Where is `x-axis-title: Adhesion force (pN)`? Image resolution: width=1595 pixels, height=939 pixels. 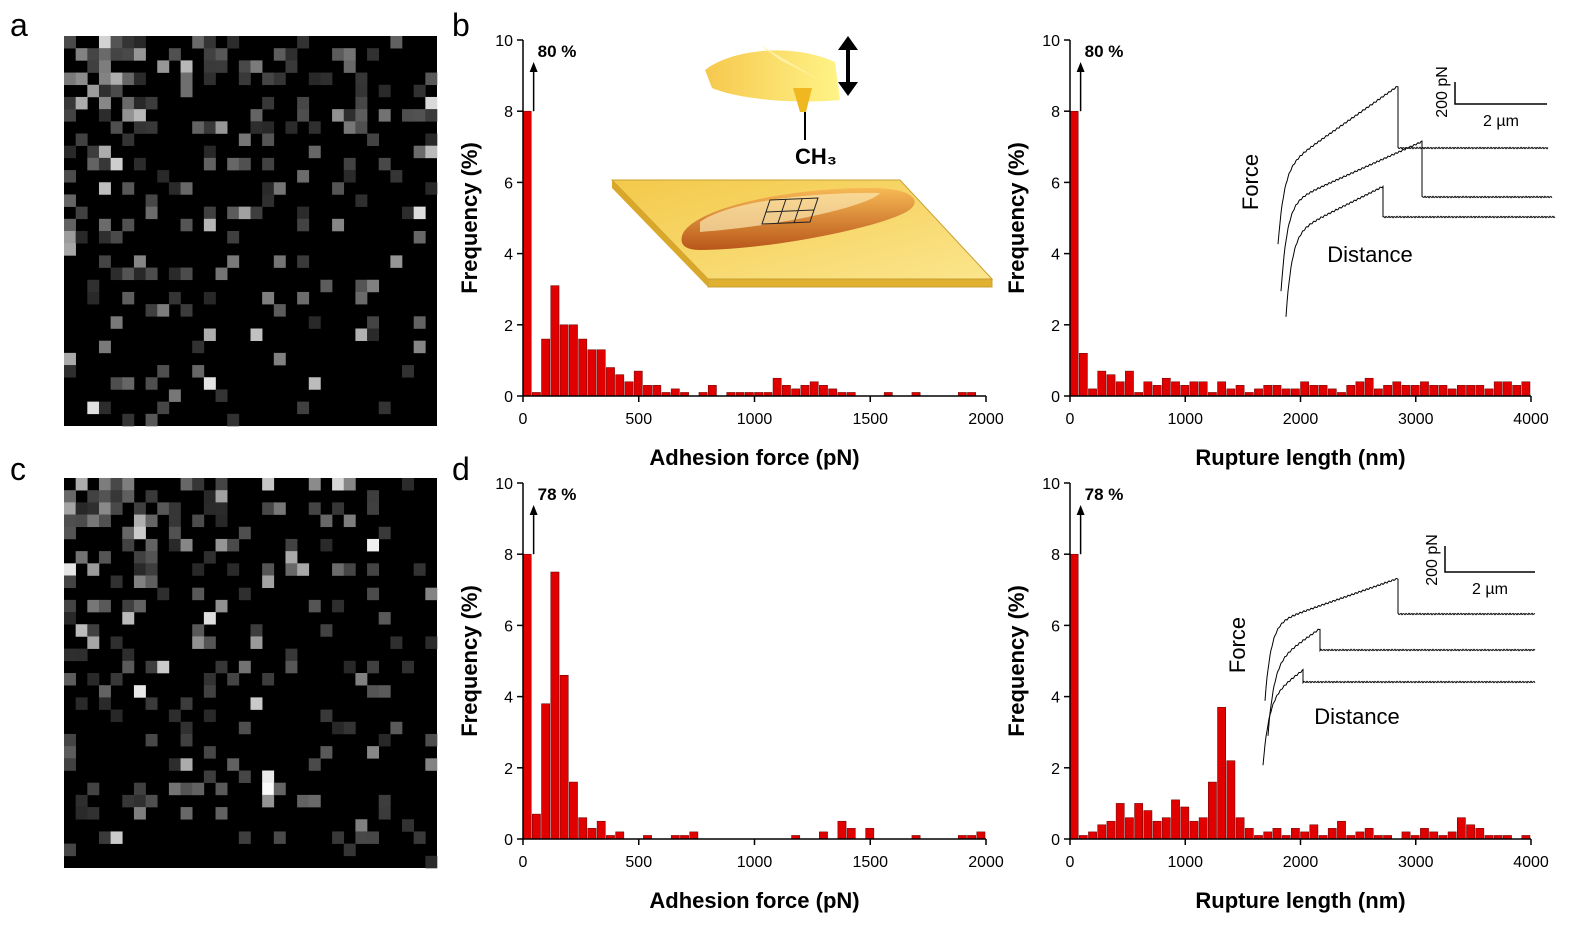
x-axis-title: Adhesion force (pN) is located at coordinates (754, 900).